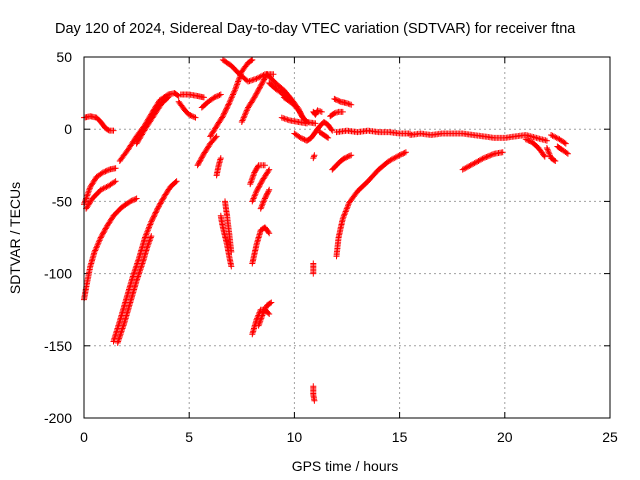  I want to click on y-tick-label: -100, so click(58, 274).